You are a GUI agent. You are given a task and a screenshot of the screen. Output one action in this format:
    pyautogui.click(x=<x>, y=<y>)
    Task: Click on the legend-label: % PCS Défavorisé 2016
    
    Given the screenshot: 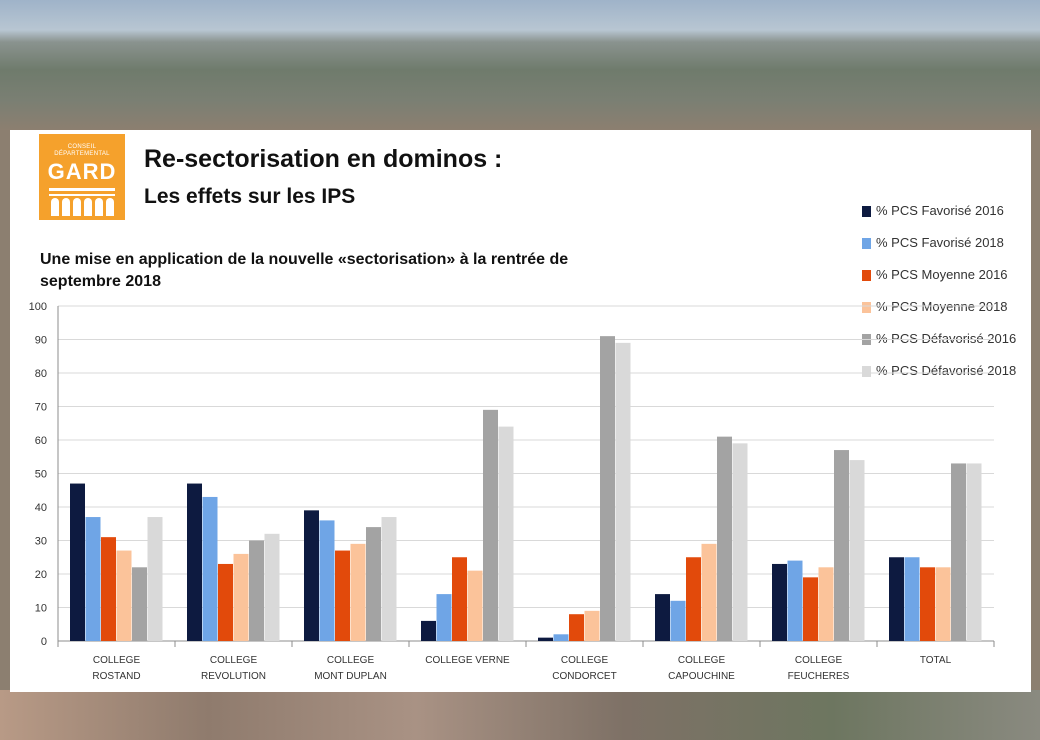 What is the action you would take?
    pyautogui.click(x=946, y=338)
    